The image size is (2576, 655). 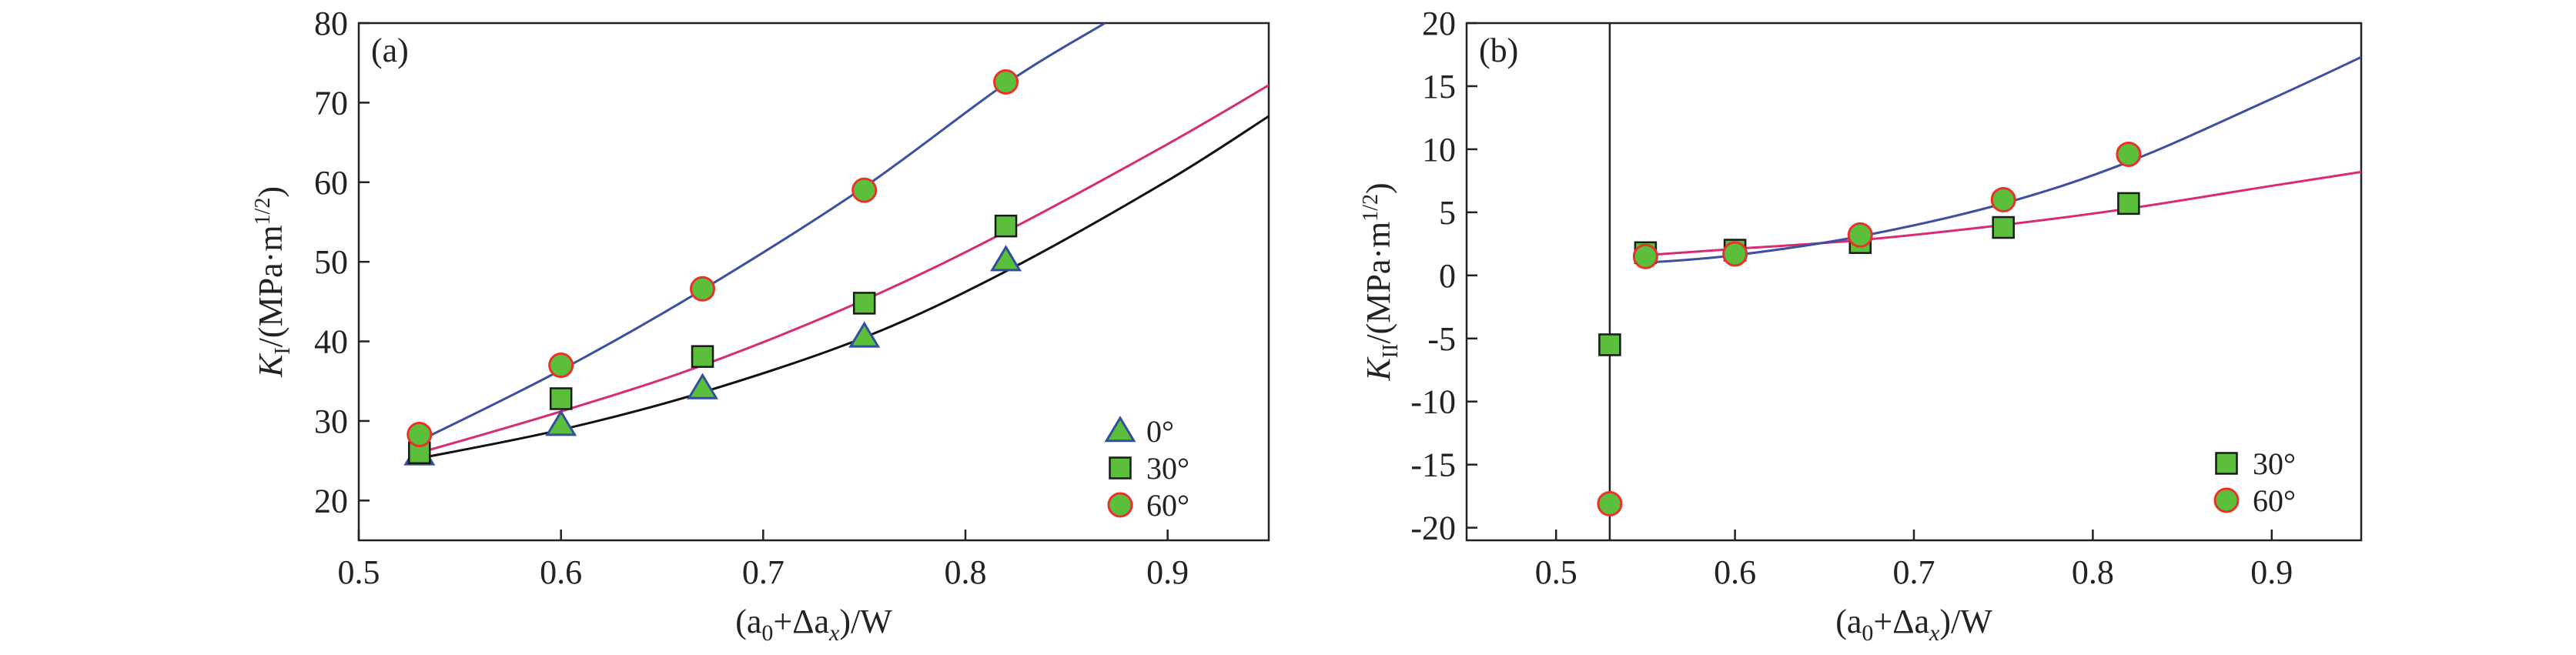 I want to click on legend: 0°30°60°, so click(x=1147, y=469).